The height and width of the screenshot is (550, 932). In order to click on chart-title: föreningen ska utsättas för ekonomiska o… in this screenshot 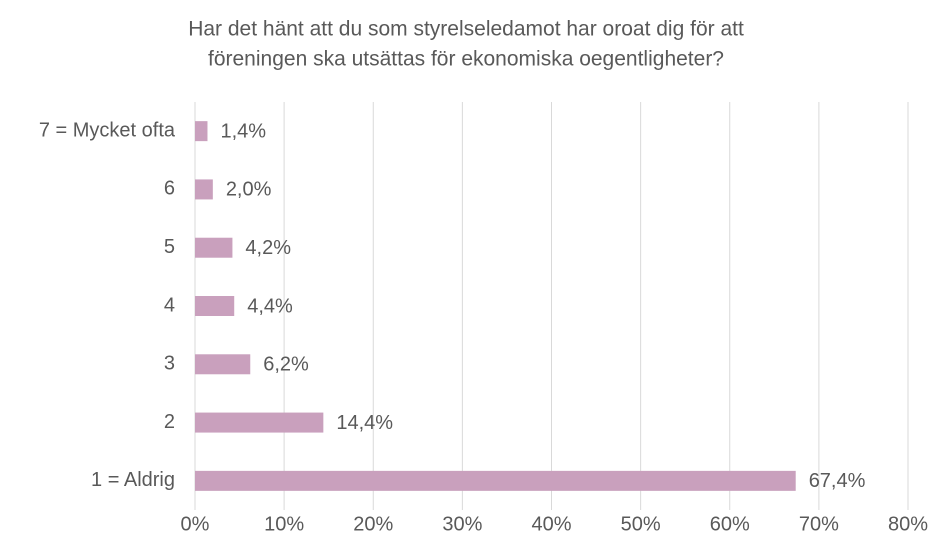, I will do `click(466, 59)`.